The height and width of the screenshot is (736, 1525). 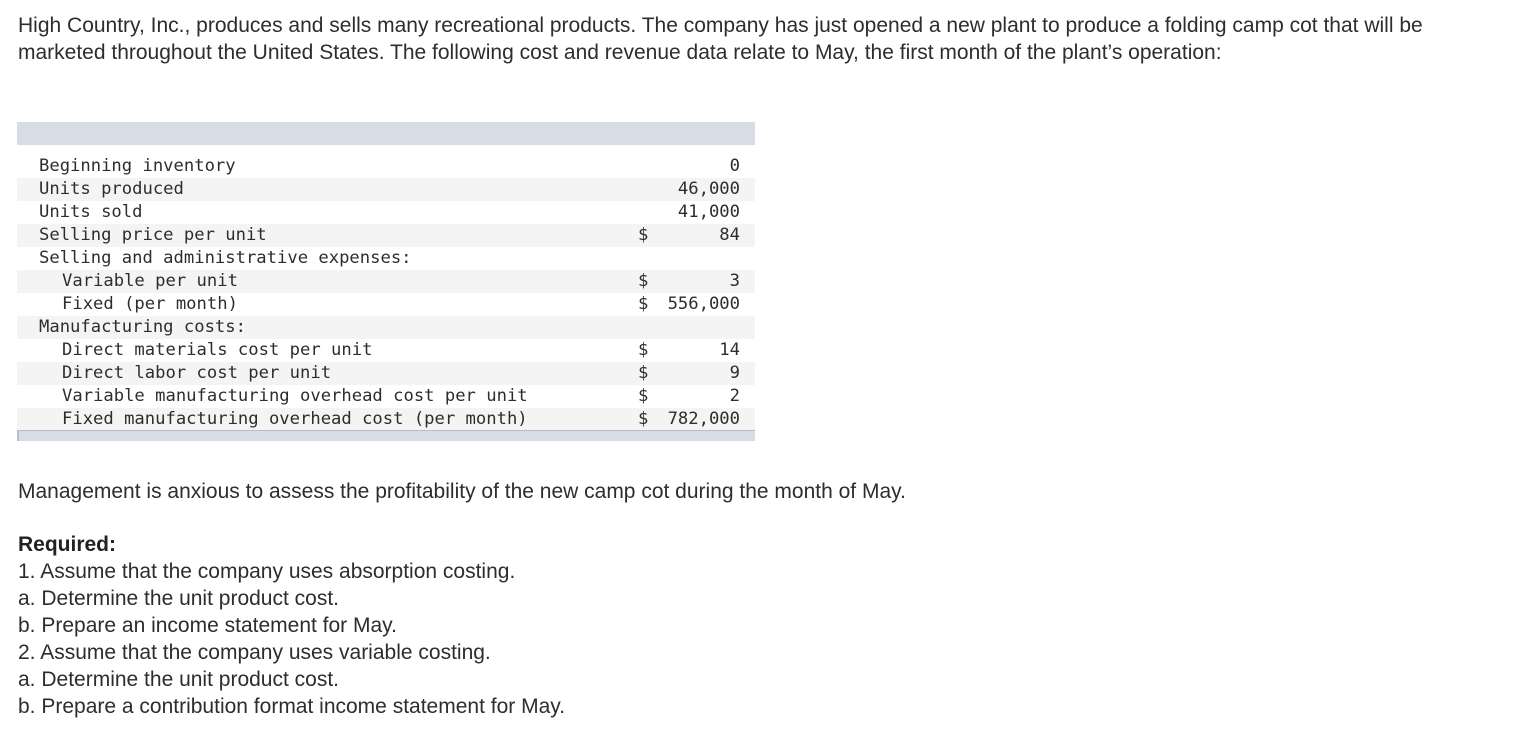 What do you see at coordinates (703, 419) in the screenshot?
I see `row-value: 782,000` at bounding box center [703, 419].